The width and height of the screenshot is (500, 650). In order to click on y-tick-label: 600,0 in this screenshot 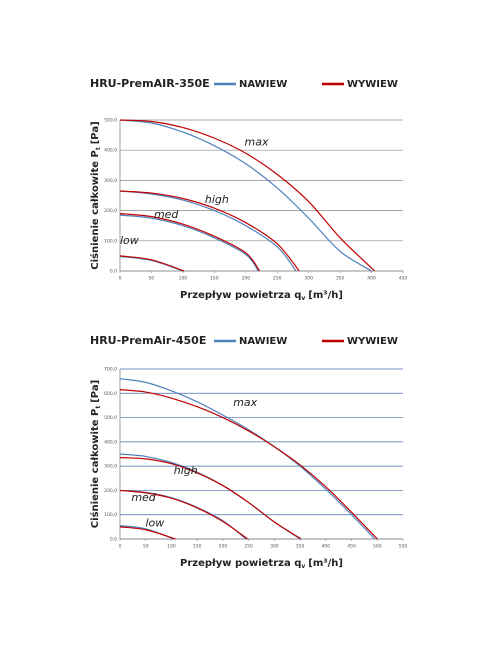, I will do `click(110, 394)`.